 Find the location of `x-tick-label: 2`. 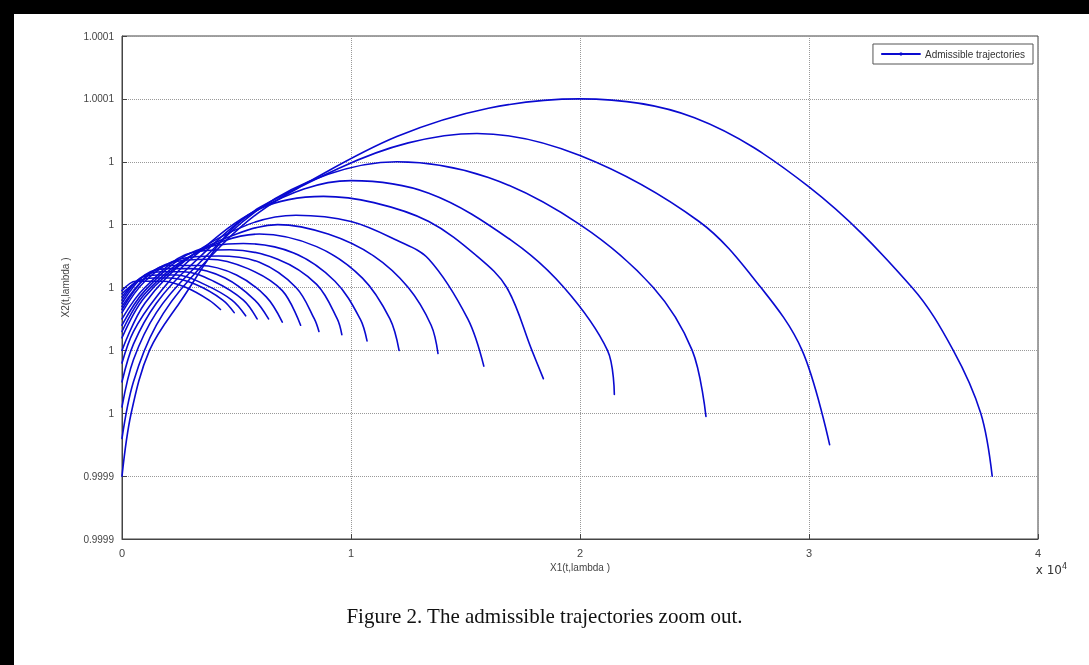

x-tick-label: 2 is located at coordinates (580, 552).